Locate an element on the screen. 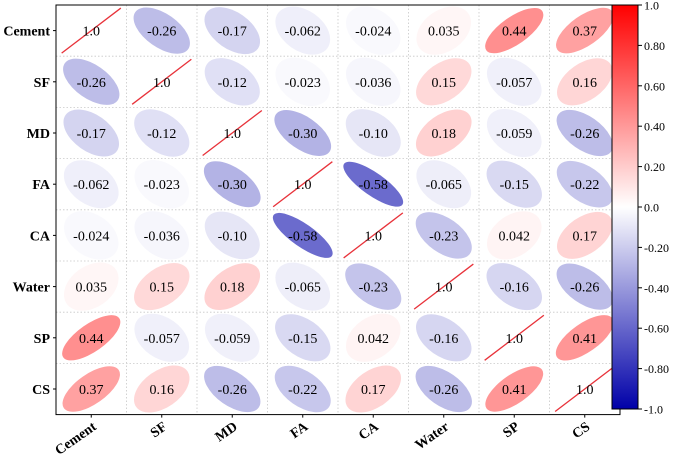 The image size is (685, 465). row-label-sf: SF is located at coordinates (42, 83).